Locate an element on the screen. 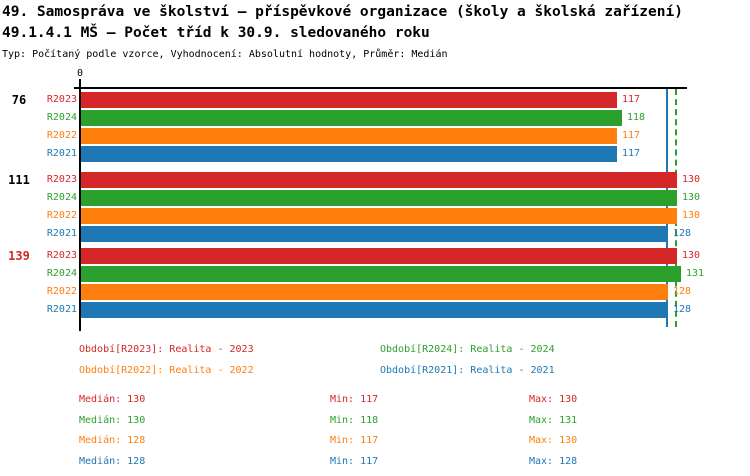  stat-max: Max: 131 is located at coordinates (553, 420).